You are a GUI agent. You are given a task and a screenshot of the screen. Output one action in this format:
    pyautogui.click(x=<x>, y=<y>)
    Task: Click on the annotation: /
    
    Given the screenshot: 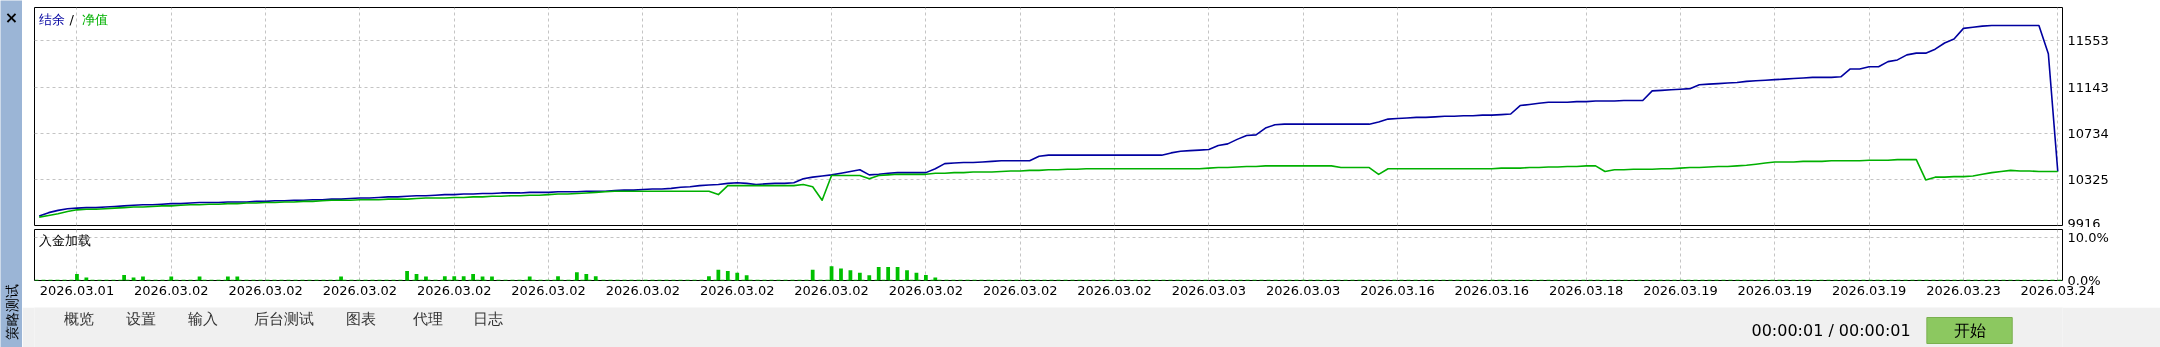 What is the action you would take?
    pyautogui.click(x=72, y=19)
    